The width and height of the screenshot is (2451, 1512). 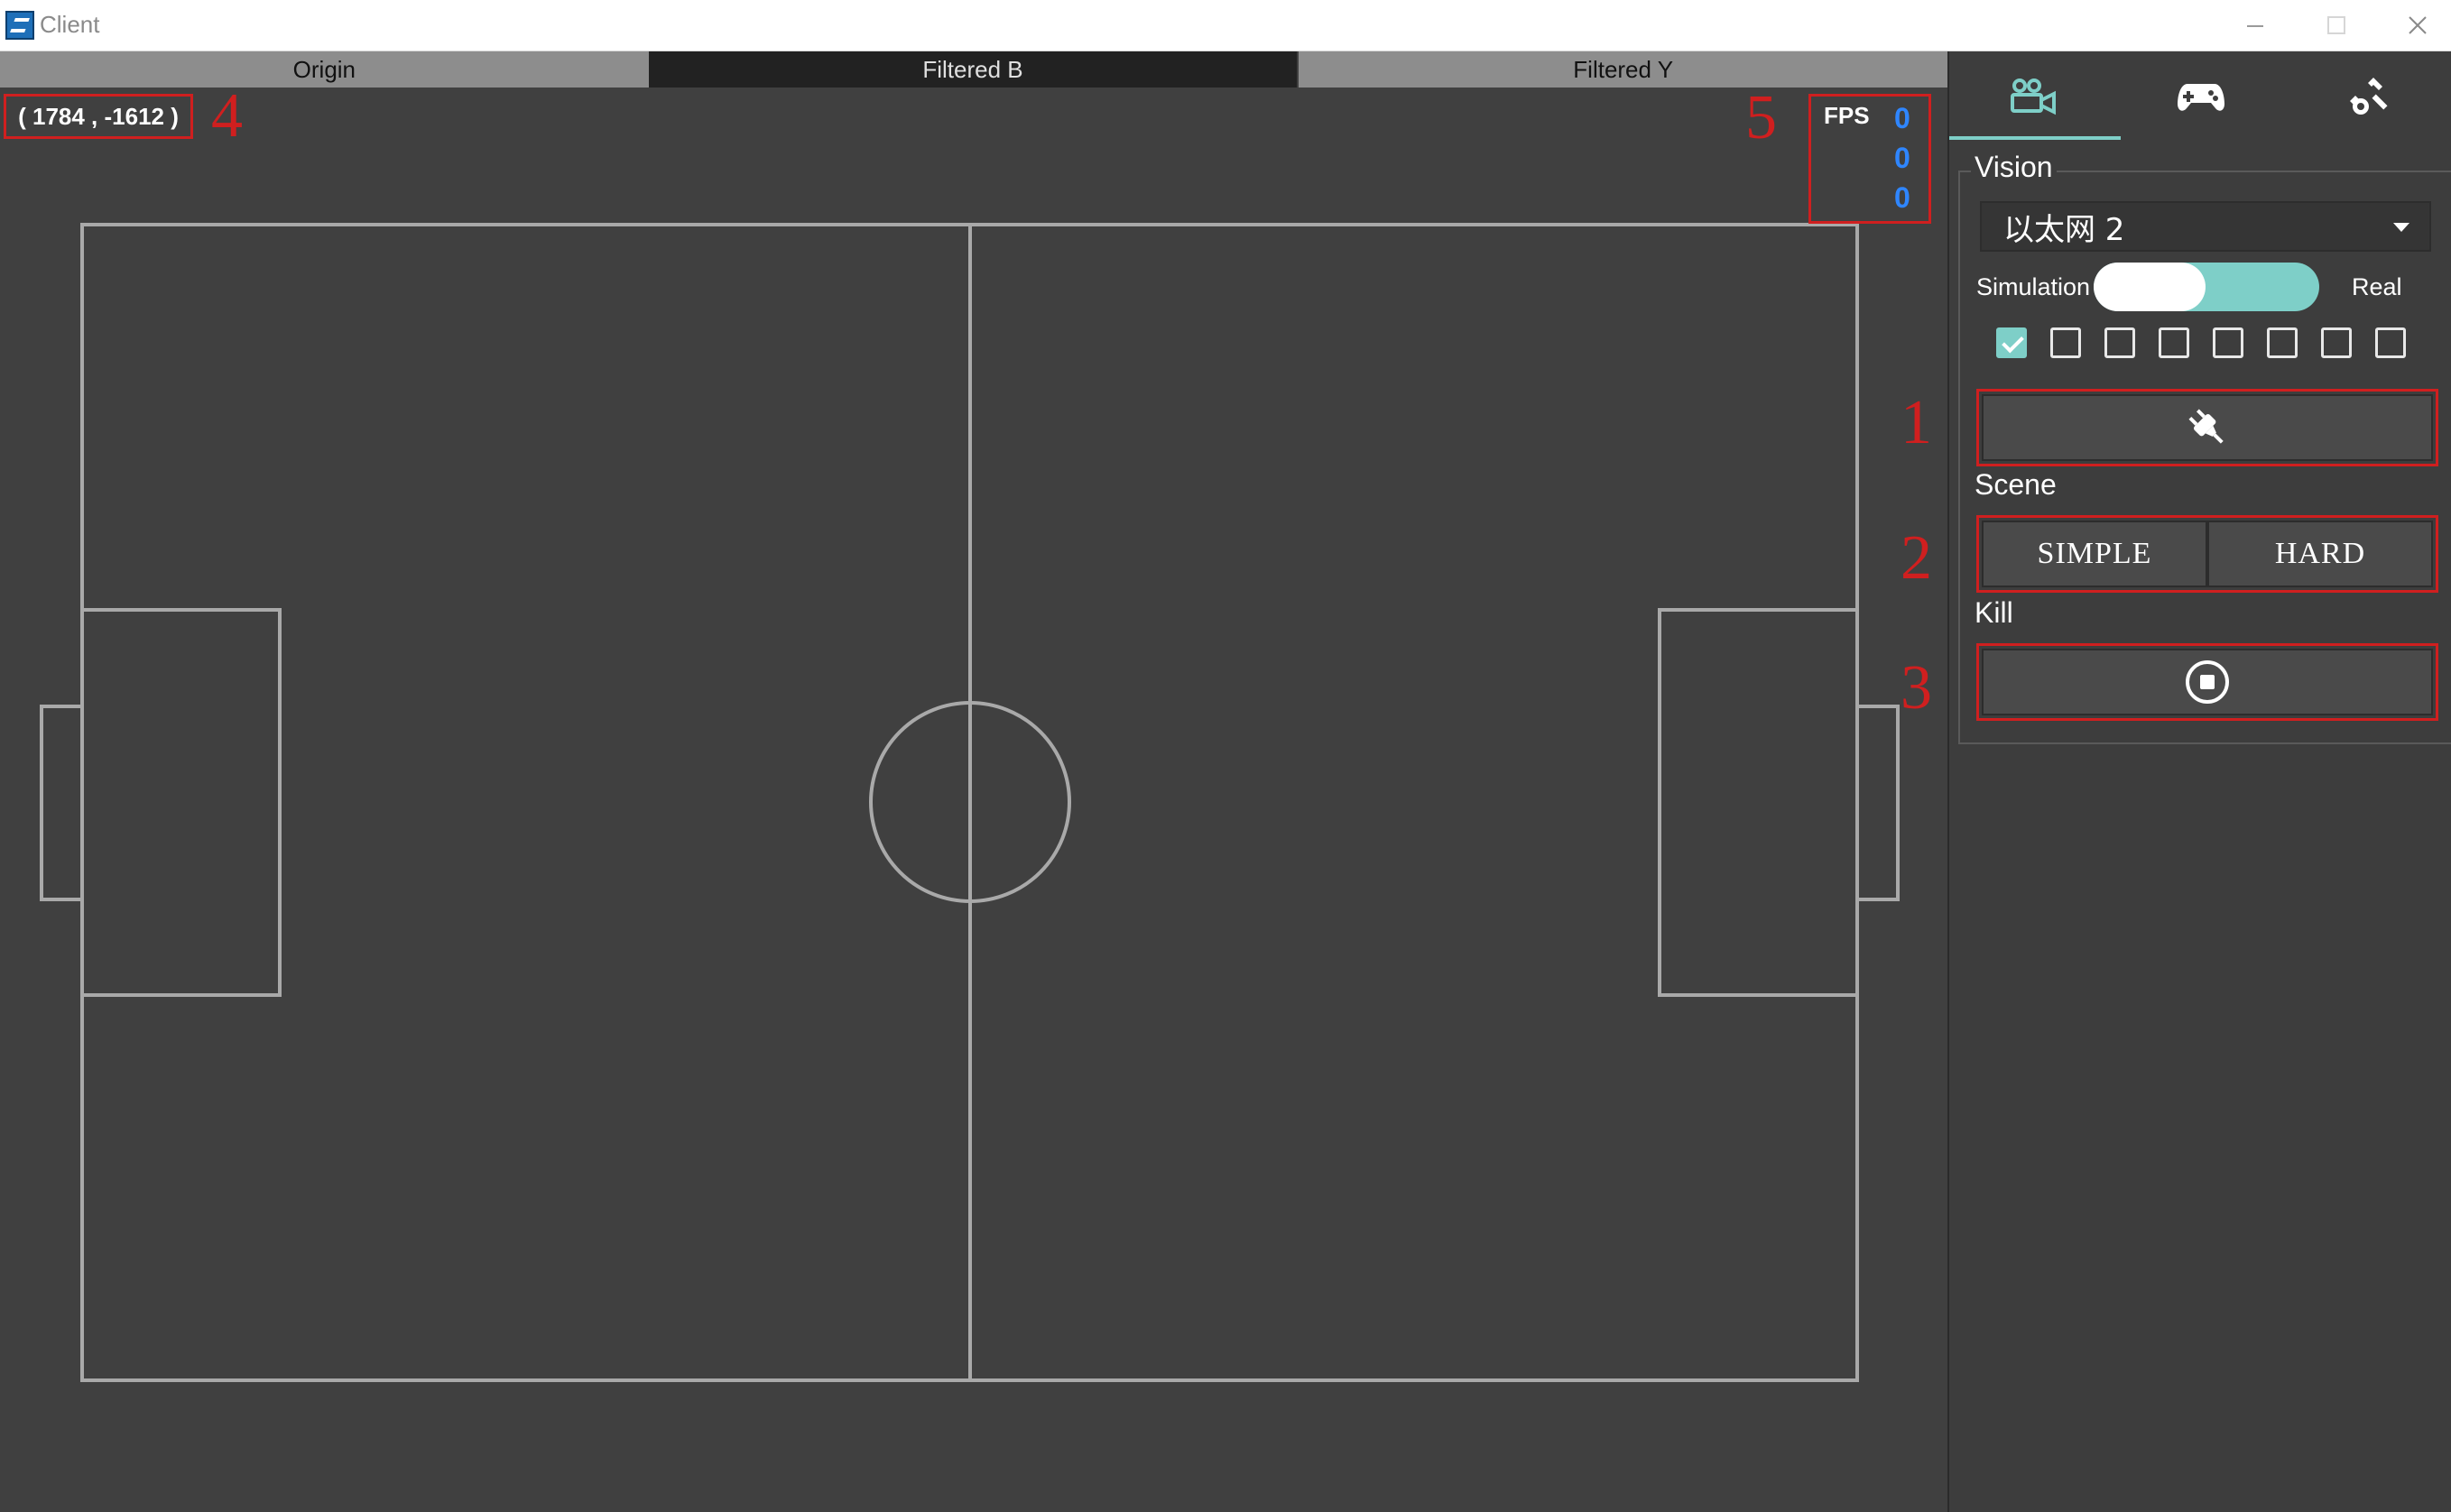 I want to click on mode-toggle, so click(x=2206, y=287).